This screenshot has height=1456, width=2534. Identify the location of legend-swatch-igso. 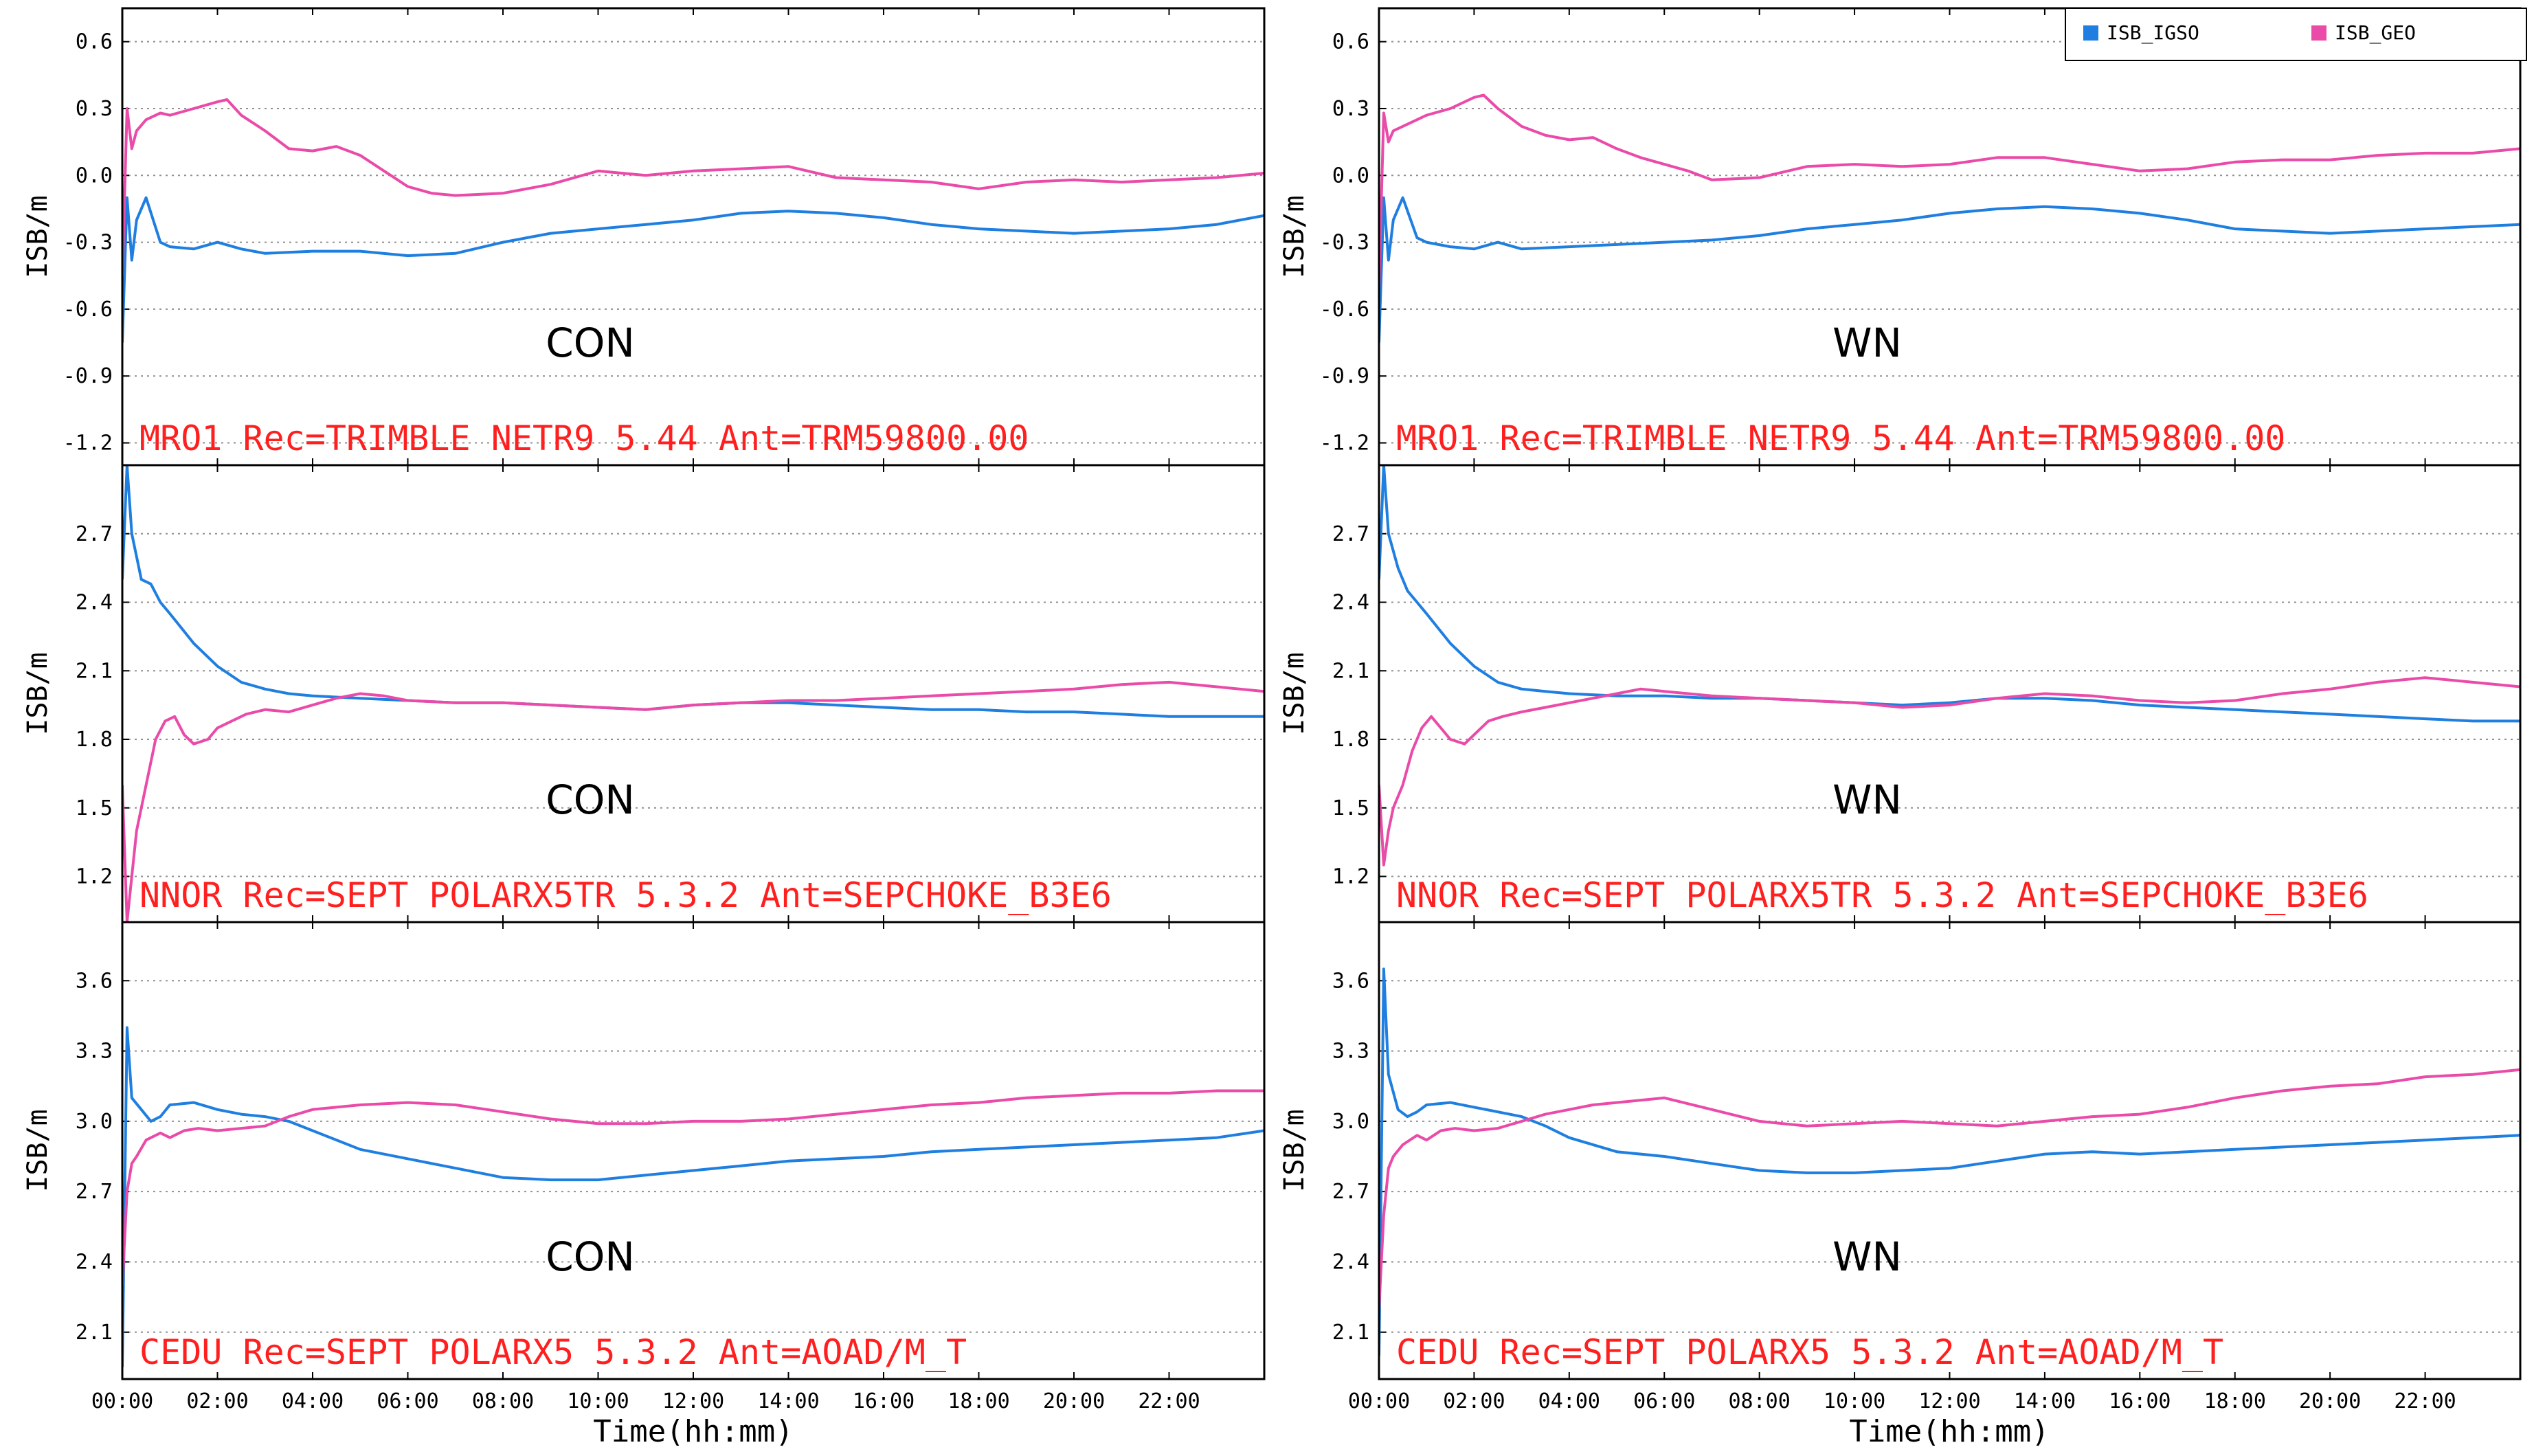
(2090, 33).